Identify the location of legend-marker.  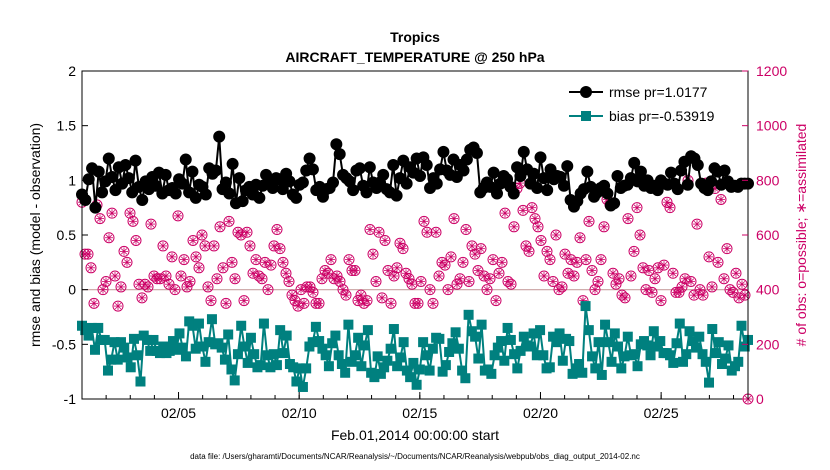
(586, 92).